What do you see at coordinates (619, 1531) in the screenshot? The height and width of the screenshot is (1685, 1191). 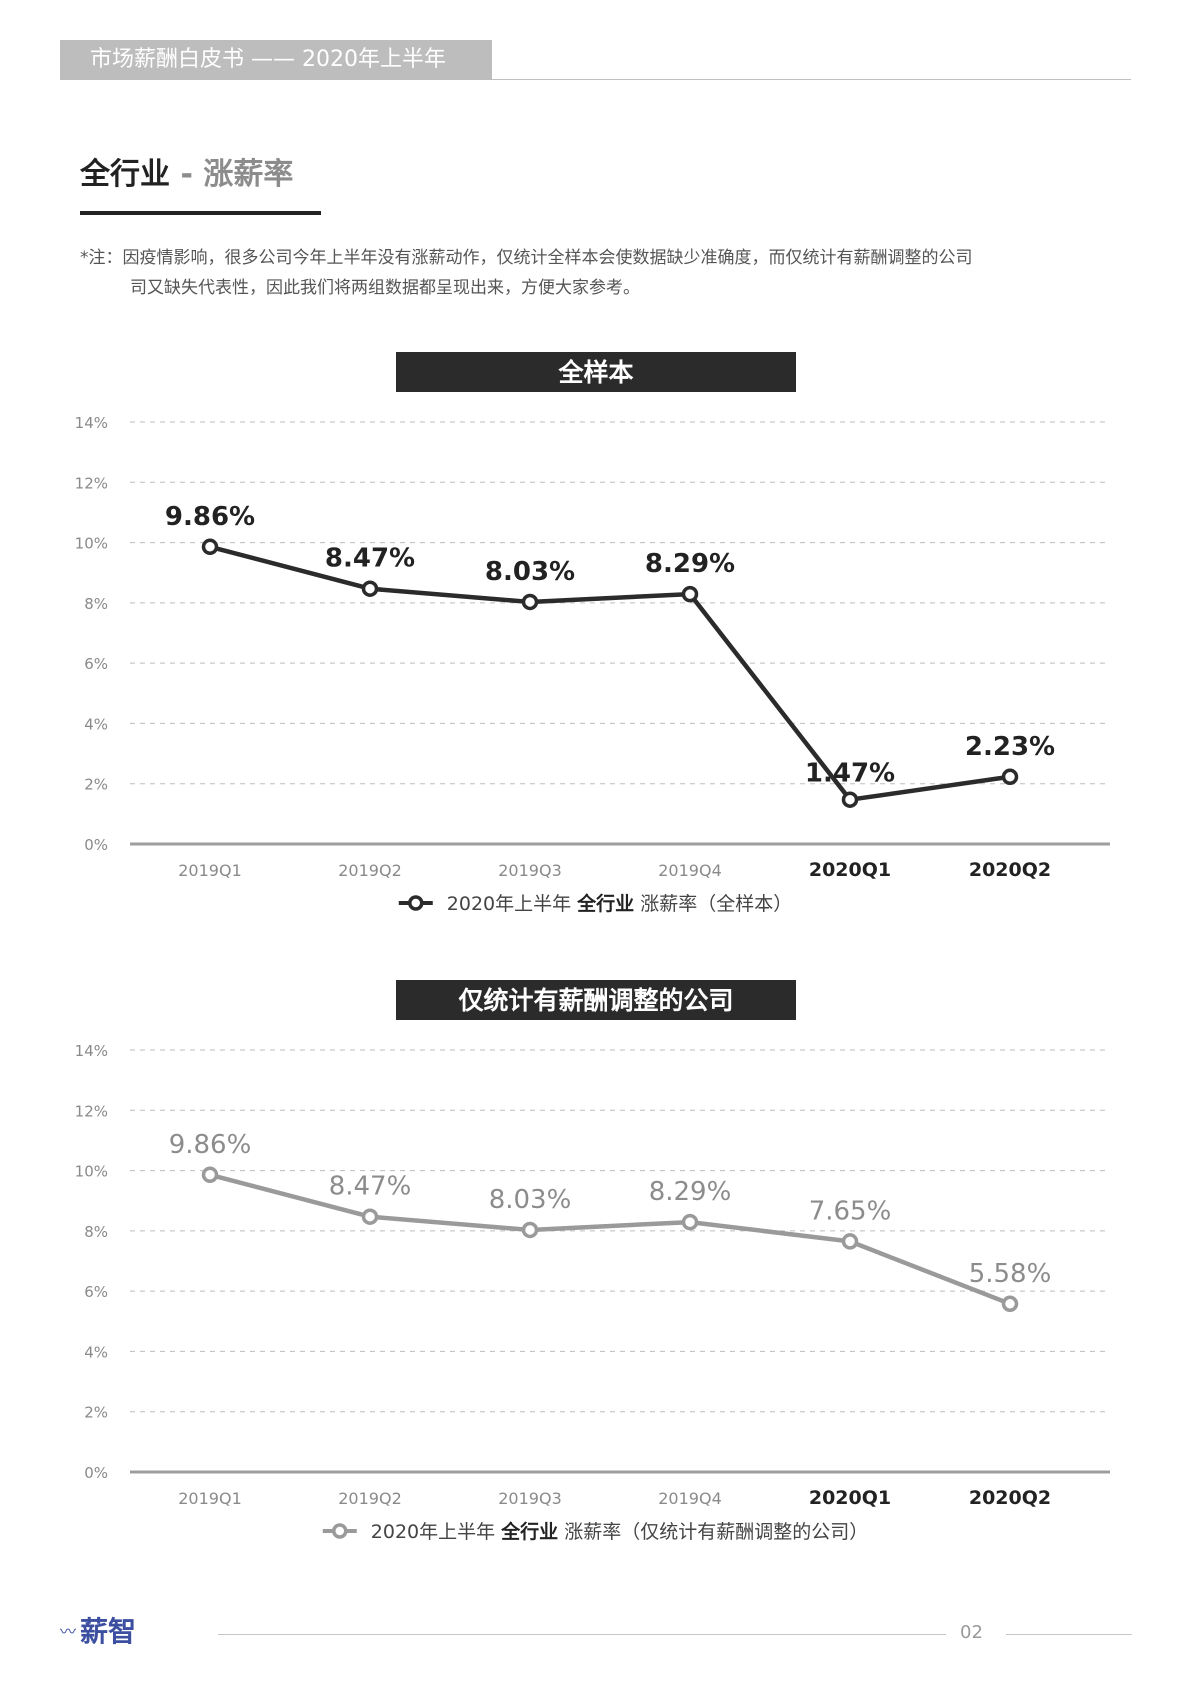 I see `legend-label: 2020年上半年 全行业 涨薪率（仅统计有薪酬调整的公司）` at bounding box center [619, 1531].